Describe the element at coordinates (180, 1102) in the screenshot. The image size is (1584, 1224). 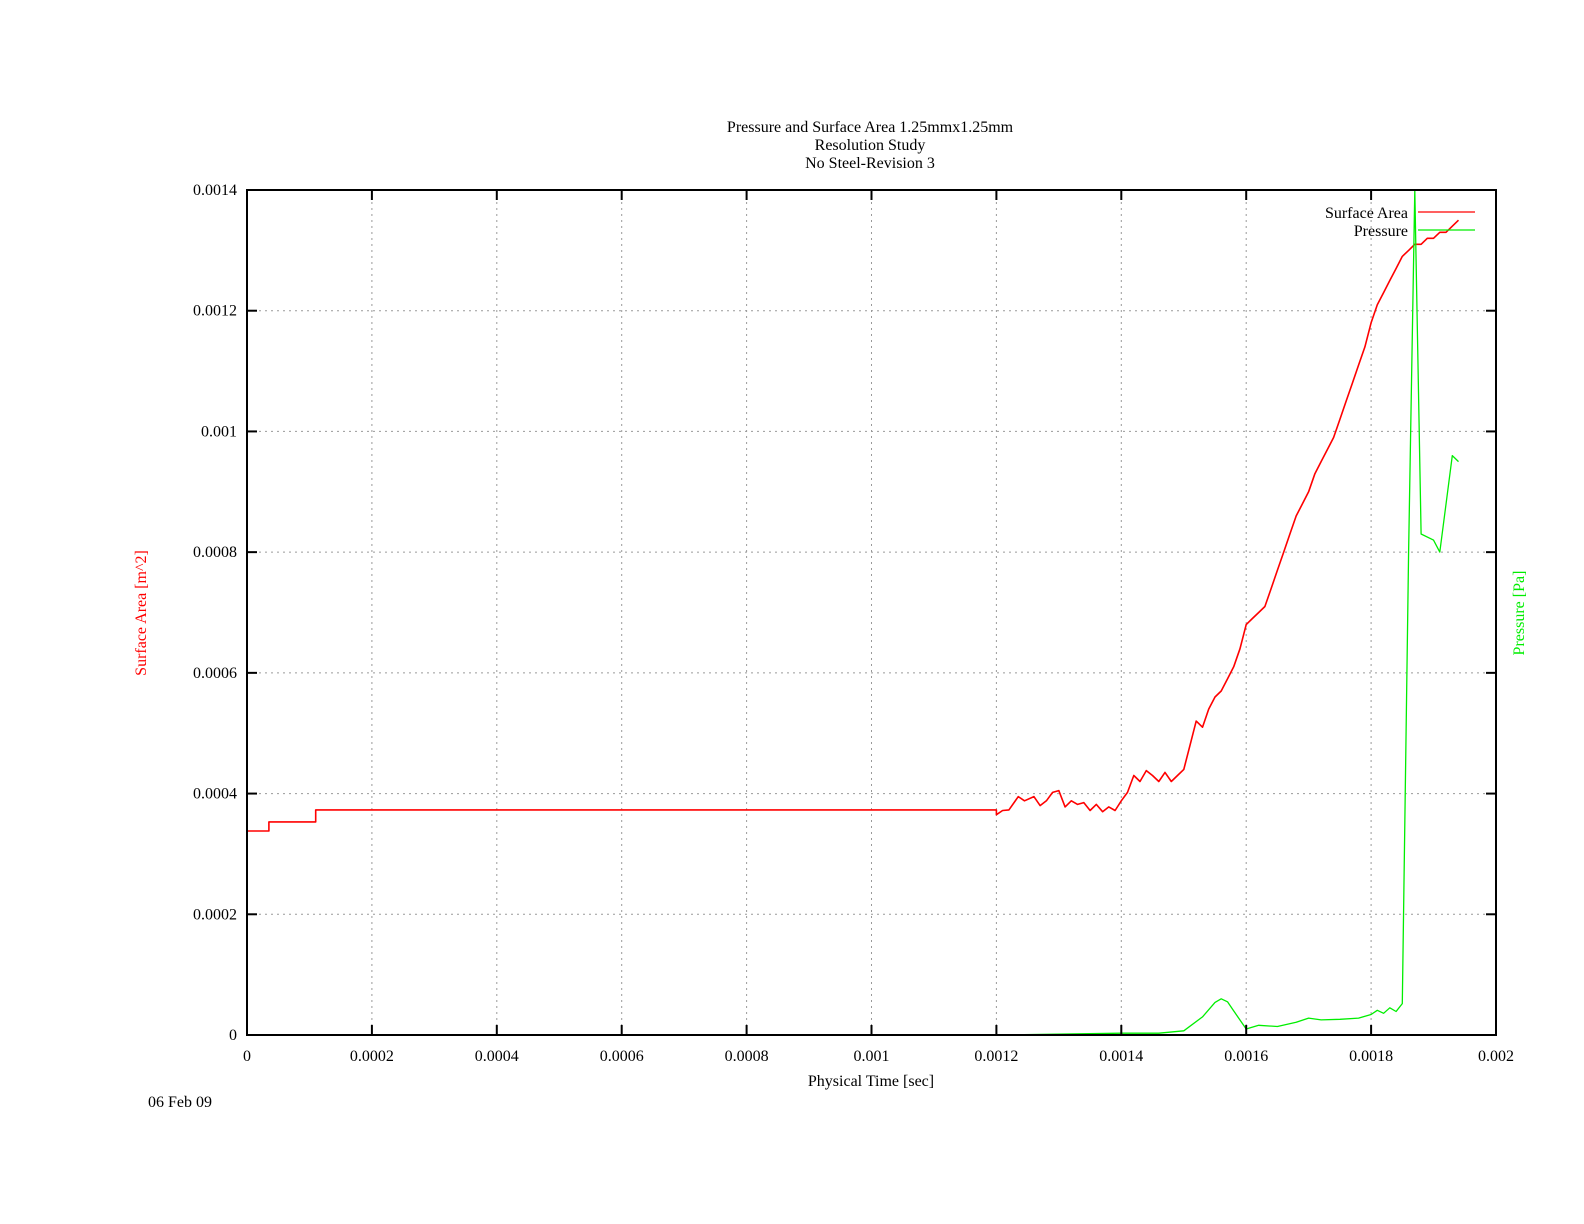
I see `date-stamp: 06 Feb 09` at that location.